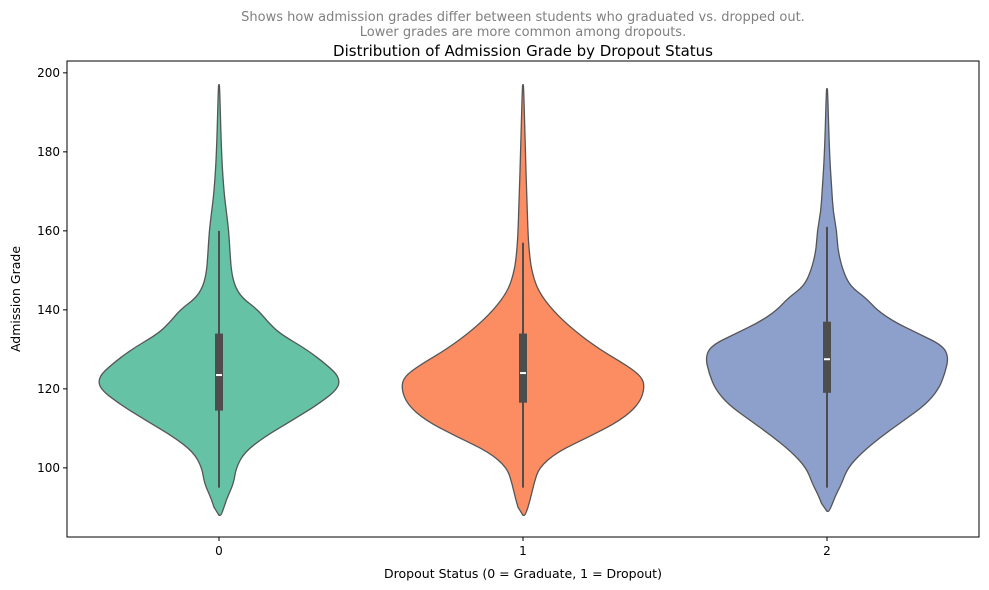 Image resolution: width=989 pixels, height=590 pixels. Describe the element at coordinates (48, 468) in the screenshot. I see `y-tick-label: 100` at that location.